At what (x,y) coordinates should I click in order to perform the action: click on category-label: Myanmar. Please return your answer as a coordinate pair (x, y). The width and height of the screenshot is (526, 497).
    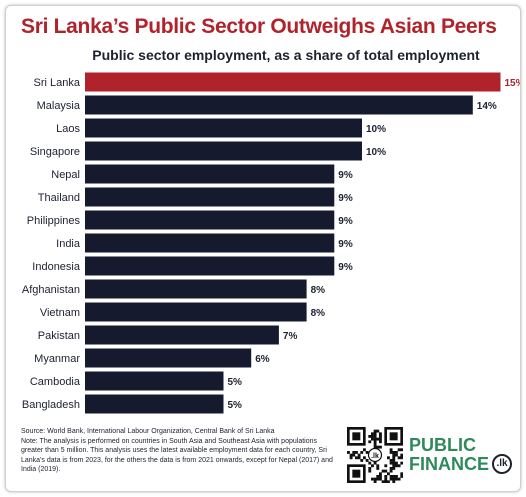
    Looking at the image, I should click on (57, 359).